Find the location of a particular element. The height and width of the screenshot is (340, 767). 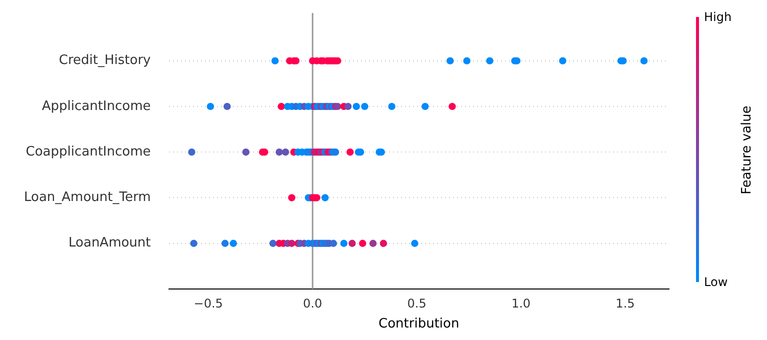

y-tick-label: ApplicantIncome is located at coordinates (96, 106).